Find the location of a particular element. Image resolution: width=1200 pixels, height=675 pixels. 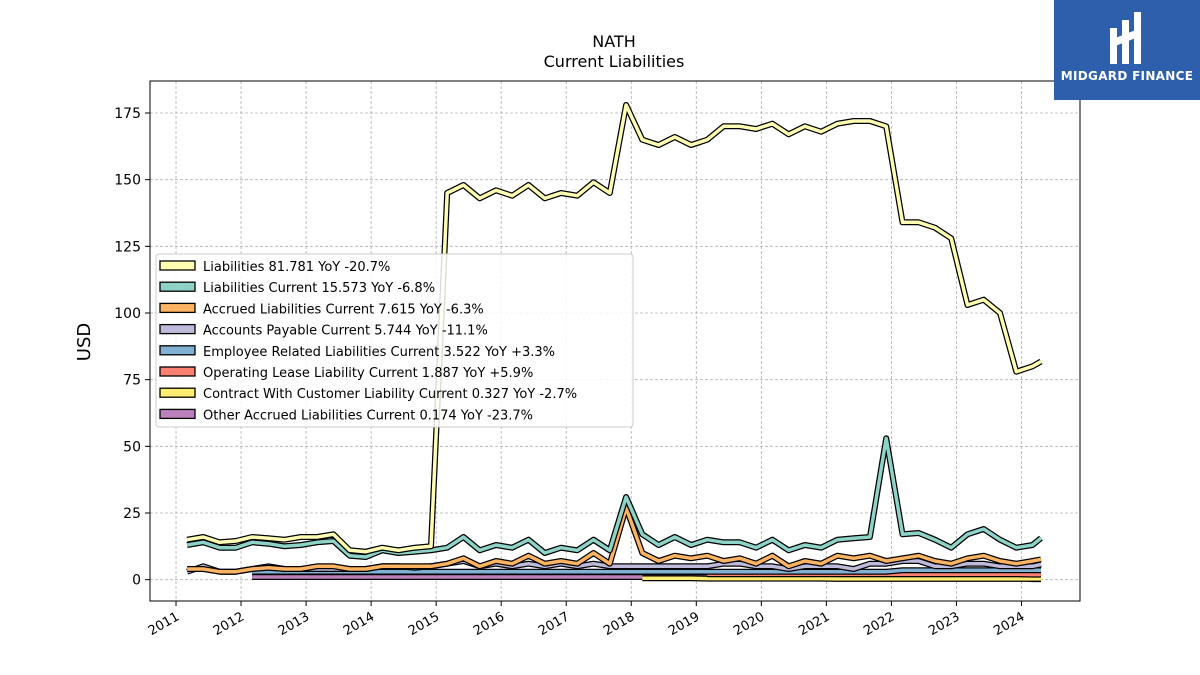

brand-mark-icon is located at coordinates (1125, 38).